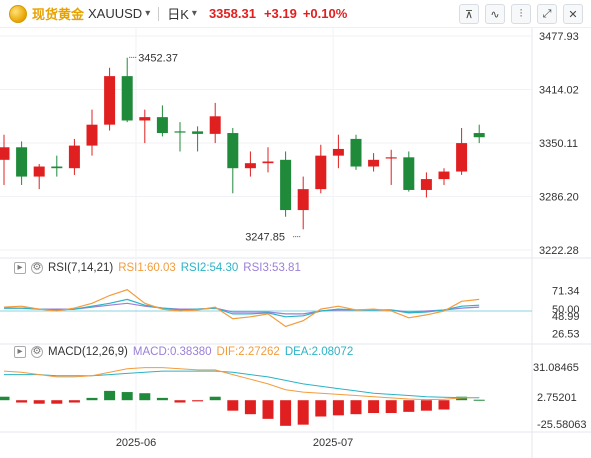 This screenshot has width=591, height=458. I want to click on rsi-axis-label: 71.34, so click(566, 291).